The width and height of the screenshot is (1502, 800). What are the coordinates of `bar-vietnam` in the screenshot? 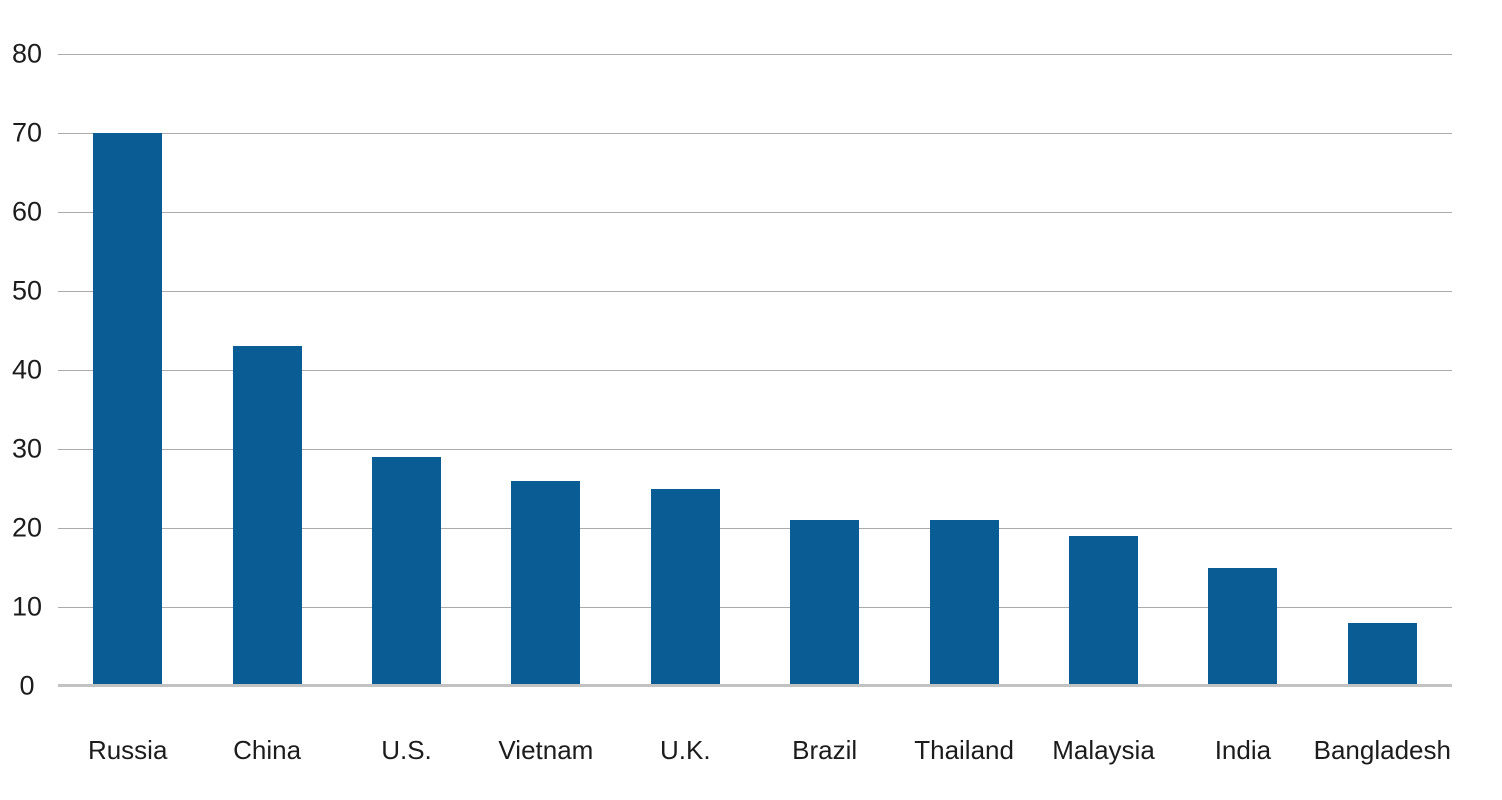 It's located at (546, 583).